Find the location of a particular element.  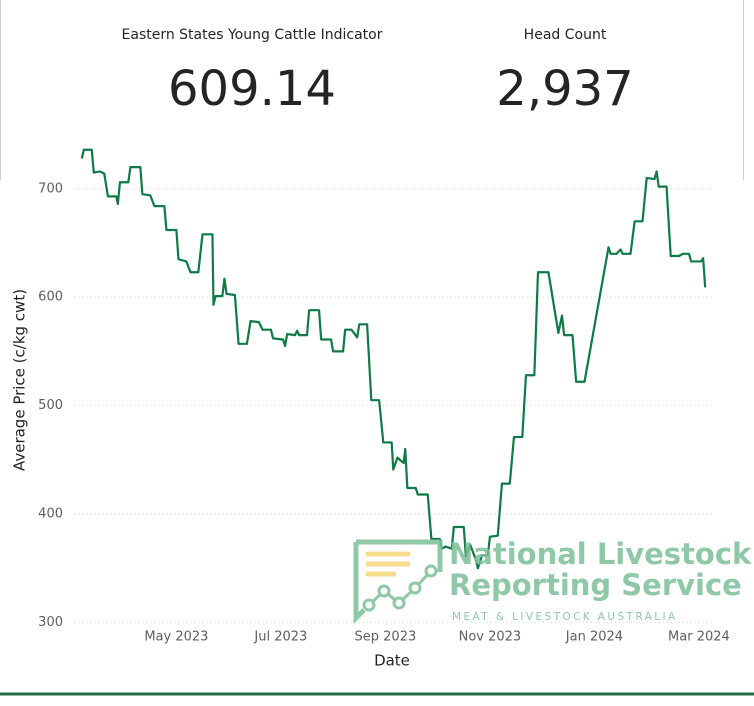

x-tick-label: Mar 2024 is located at coordinates (699, 637).